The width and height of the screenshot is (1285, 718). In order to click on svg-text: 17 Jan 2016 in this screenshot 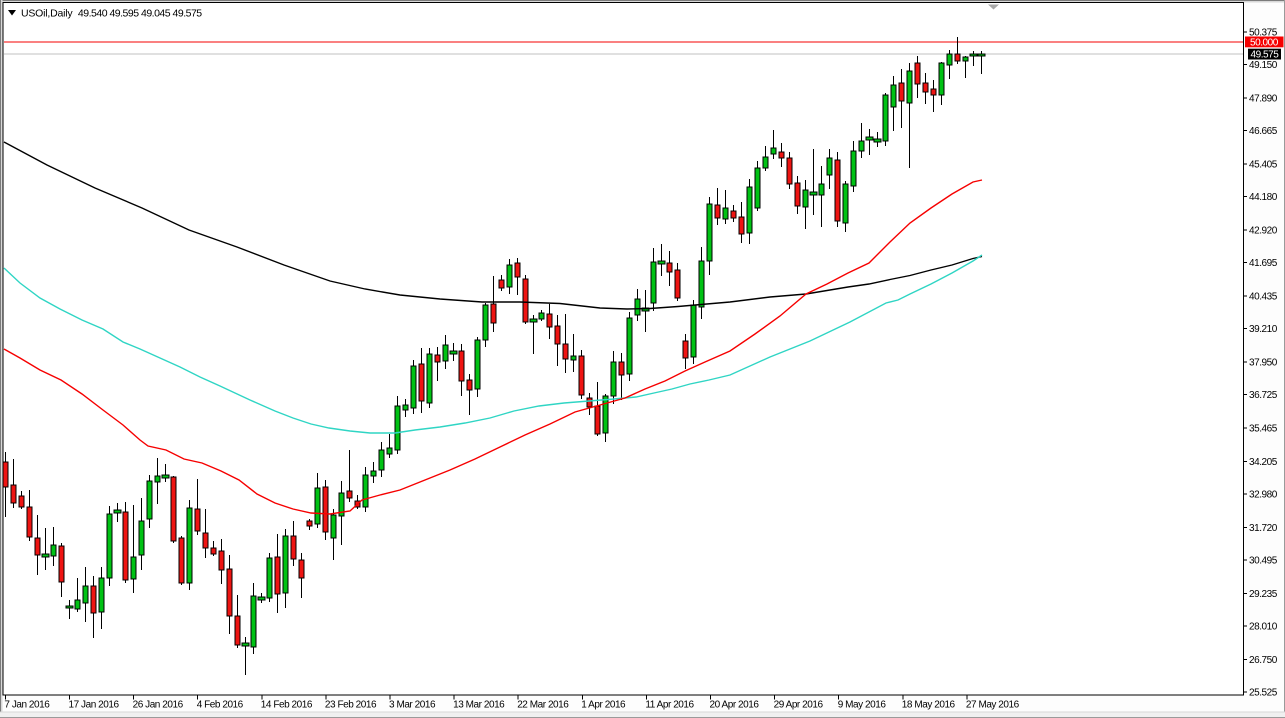, I will do `click(94, 705)`.